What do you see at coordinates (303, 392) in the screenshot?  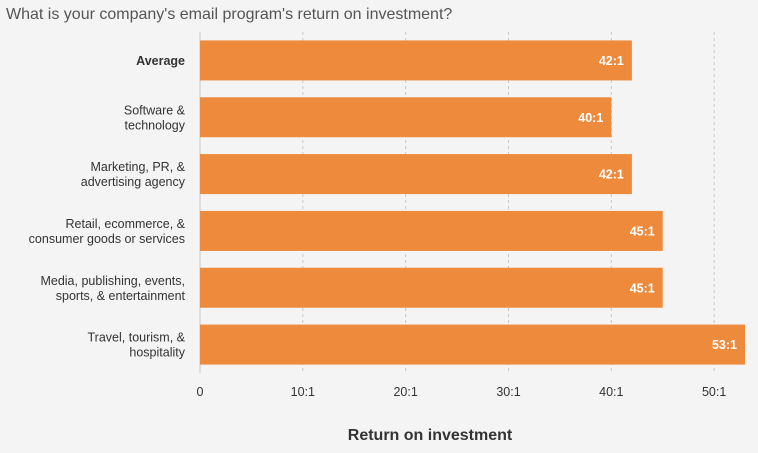 I see `x-tick-label: 10:1` at bounding box center [303, 392].